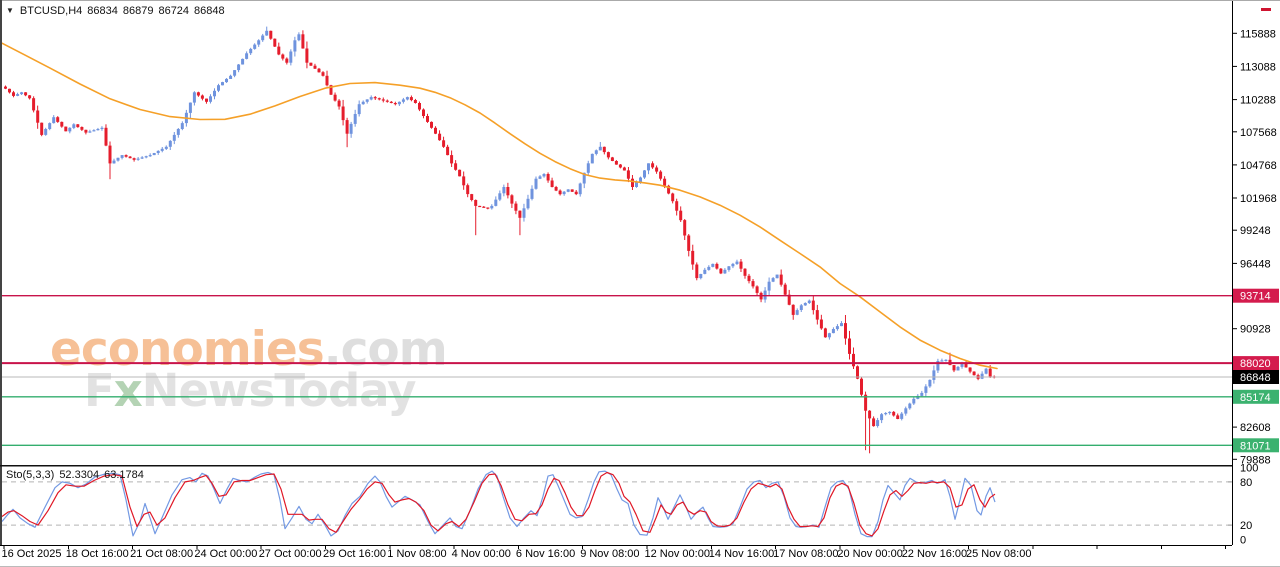 The width and height of the screenshot is (1280, 567). What do you see at coordinates (498, 504) in the screenshot?
I see `stochastic-d-line` at bounding box center [498, 504].